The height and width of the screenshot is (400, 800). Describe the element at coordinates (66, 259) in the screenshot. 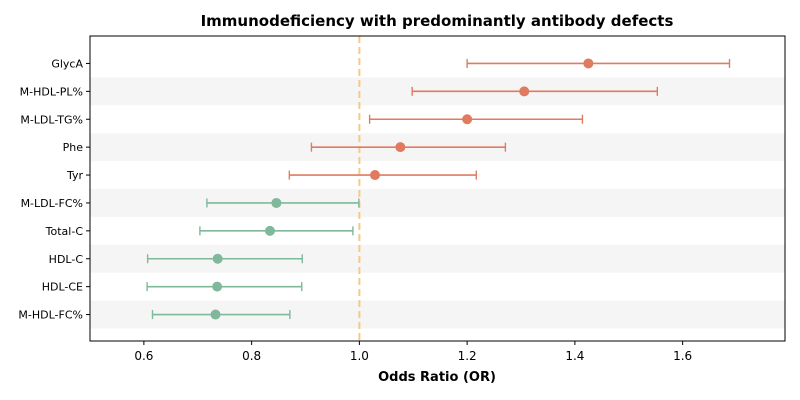

I see `y-tick-label: HDL-C` at that location.